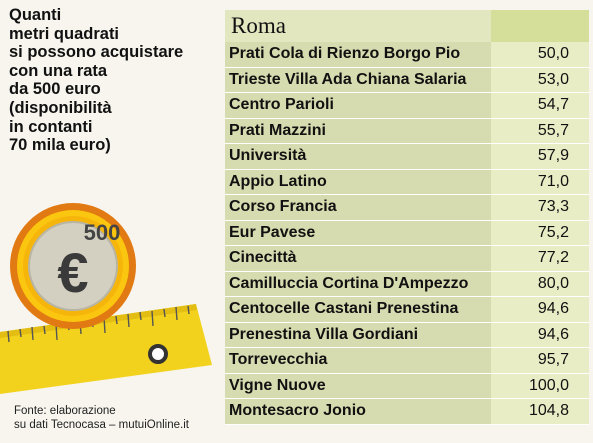  Describe the element at coordinates (60, 145) in the screenshot. I see `headline-line: 70 mila euro)` at that location.